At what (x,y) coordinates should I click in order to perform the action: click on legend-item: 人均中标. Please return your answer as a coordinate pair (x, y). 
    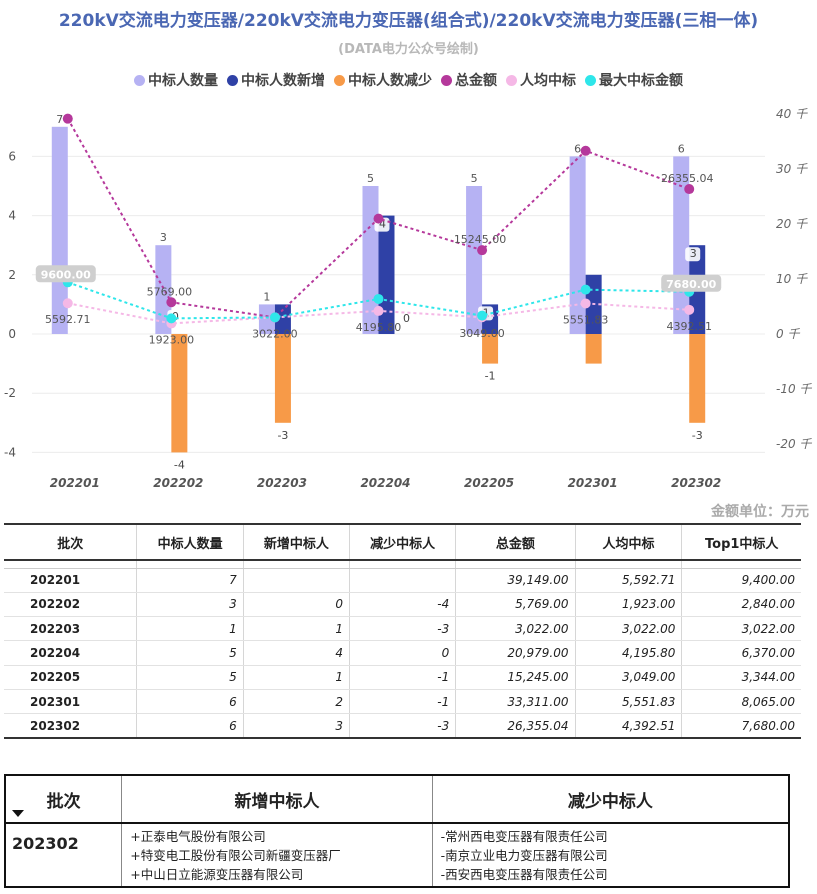
    Looking at the image, I should click on (541, 80).